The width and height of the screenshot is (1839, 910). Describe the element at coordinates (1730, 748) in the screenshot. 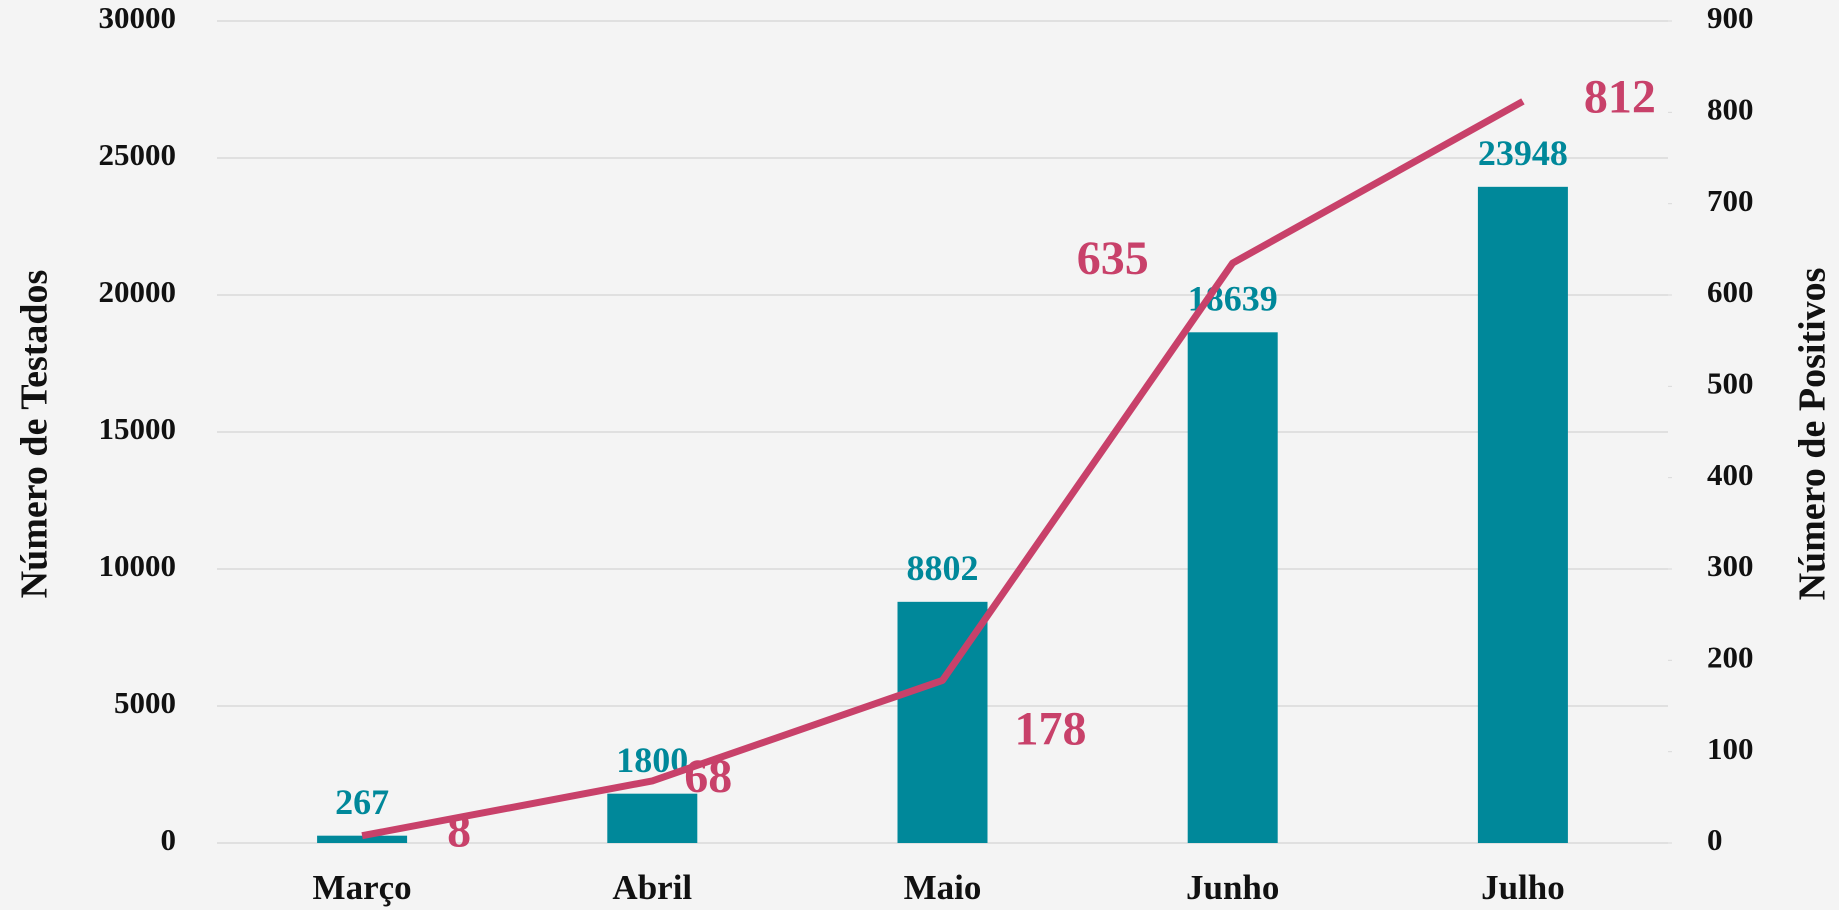

I see `y2-tick-label: 100` at that location.